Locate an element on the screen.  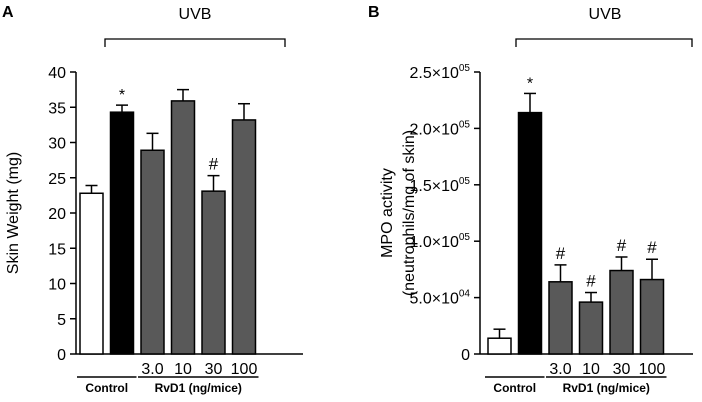
panel-b-significance-mark: * is located at coordinates (530, 83).